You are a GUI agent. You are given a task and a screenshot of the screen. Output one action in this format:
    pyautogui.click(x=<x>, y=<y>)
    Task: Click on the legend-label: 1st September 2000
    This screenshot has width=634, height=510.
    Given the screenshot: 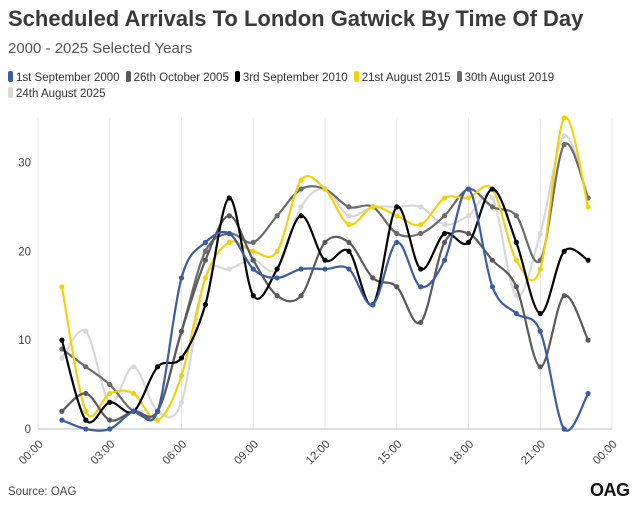 What is the action you would take?
    pyautogui.click(x=68, y=78)
    